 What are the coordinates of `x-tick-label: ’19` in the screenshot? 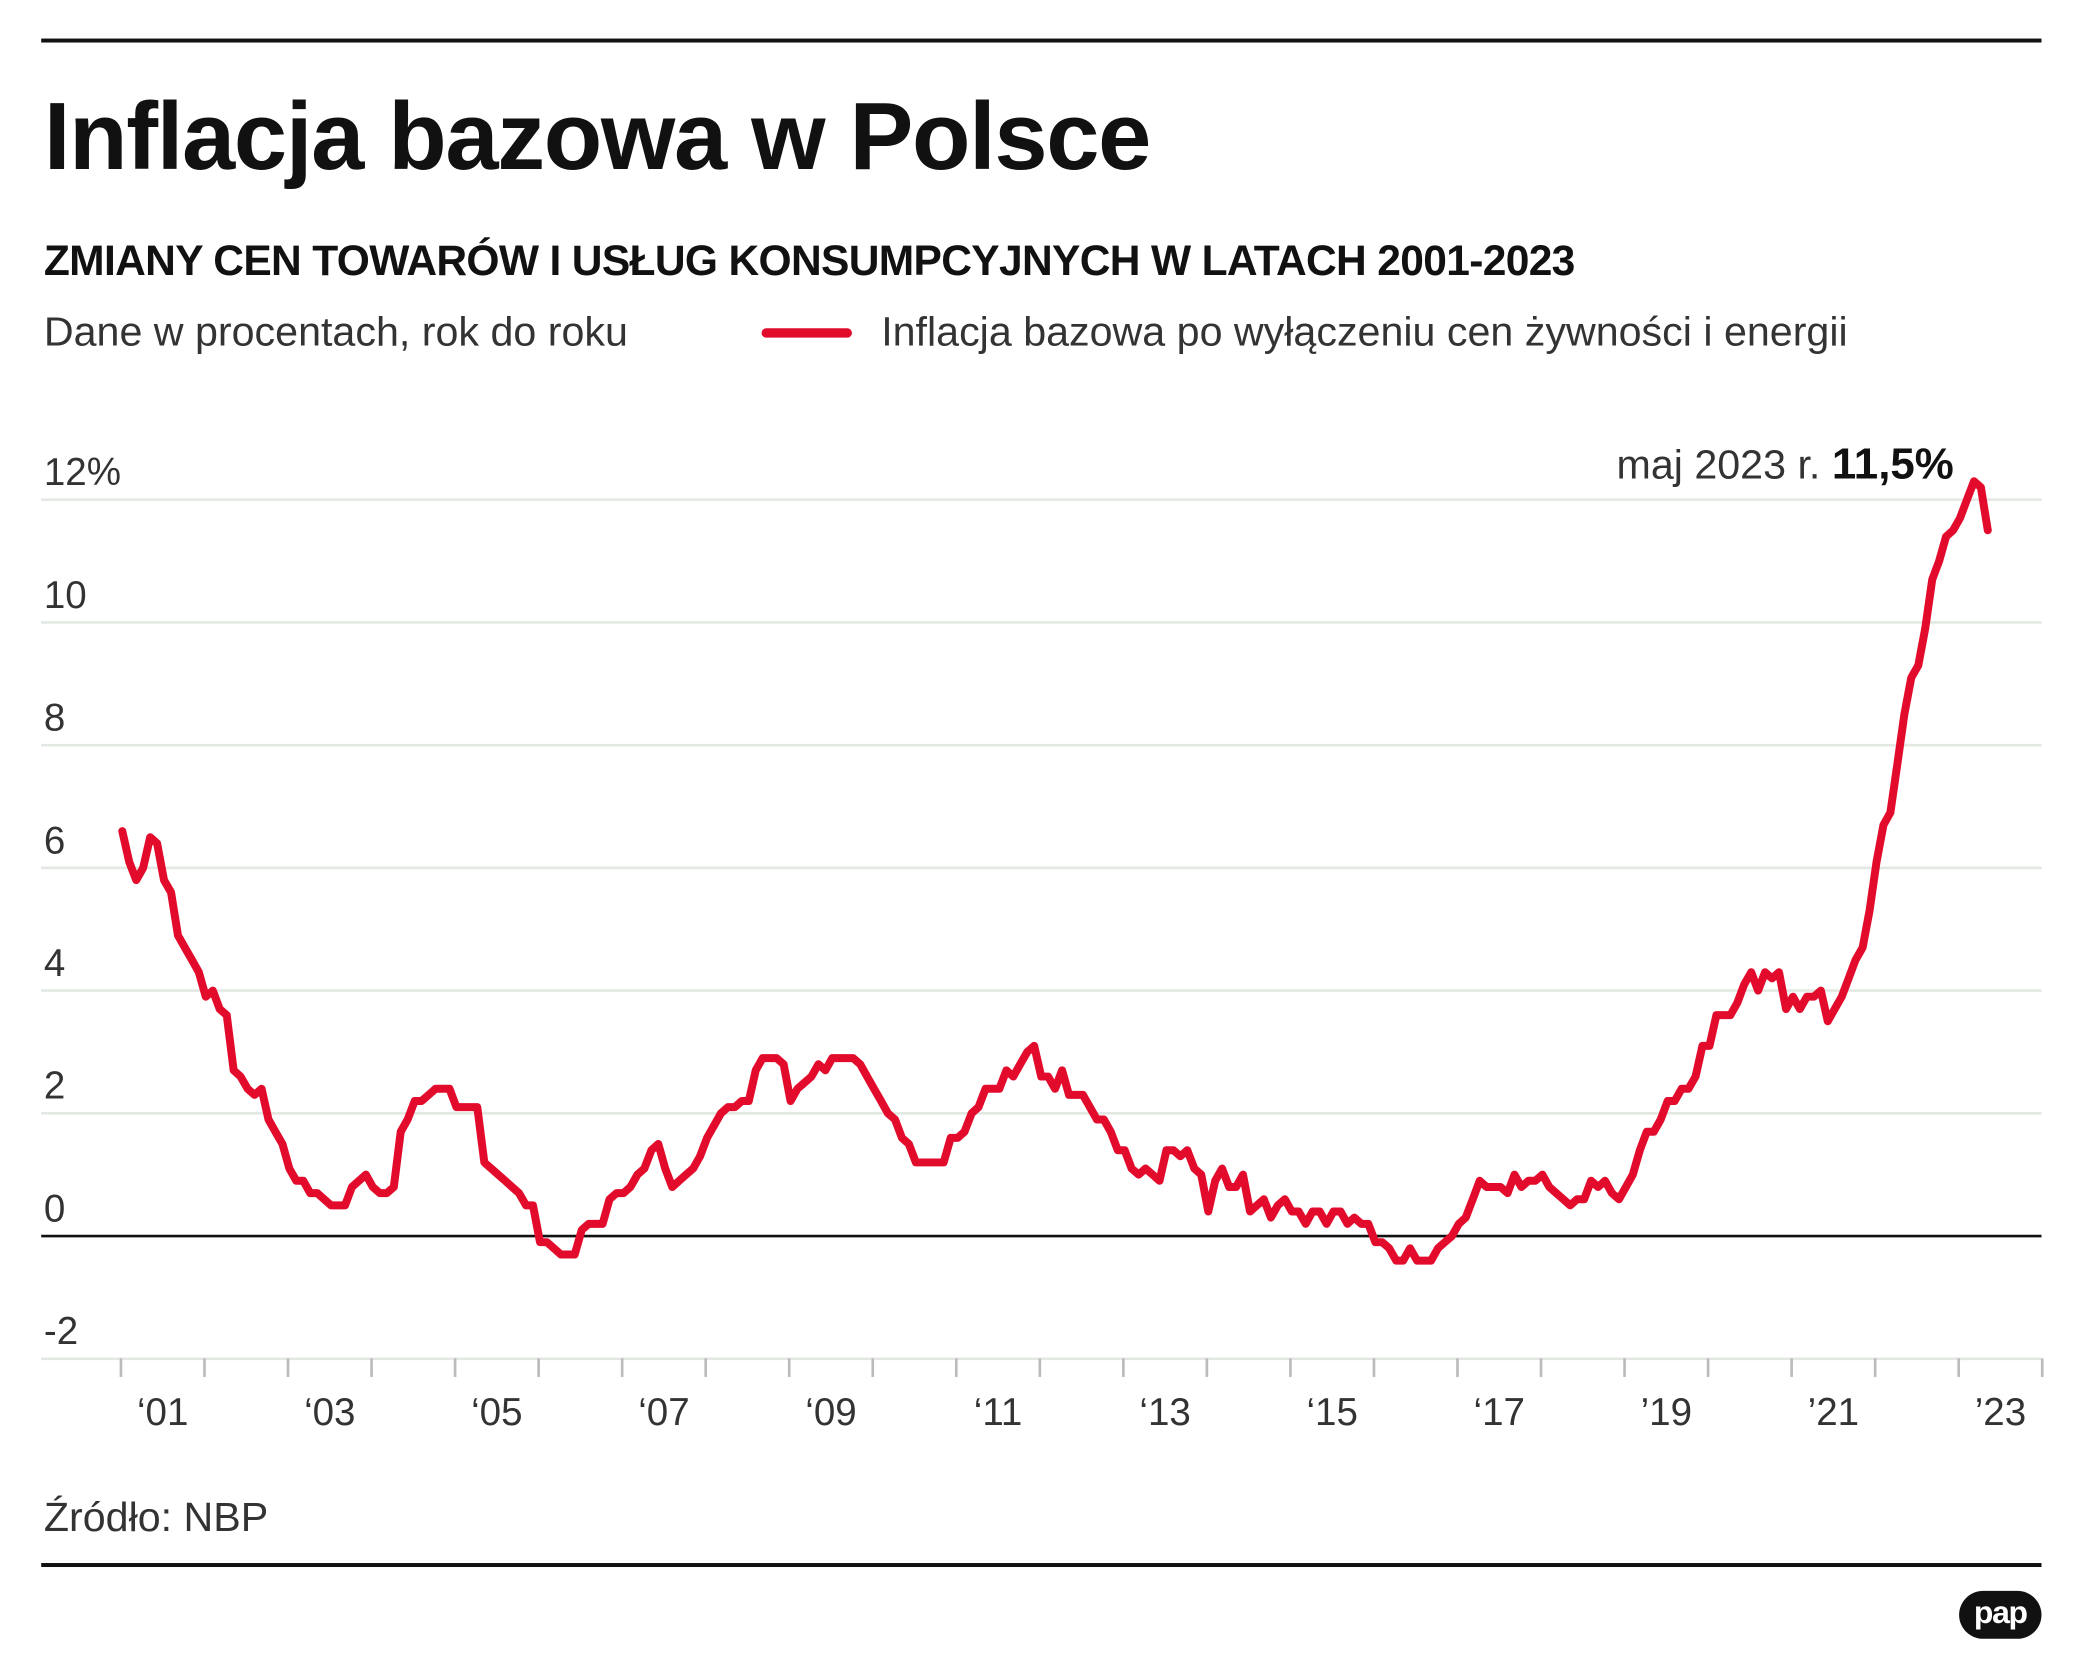 It's located at (1666, 1412).